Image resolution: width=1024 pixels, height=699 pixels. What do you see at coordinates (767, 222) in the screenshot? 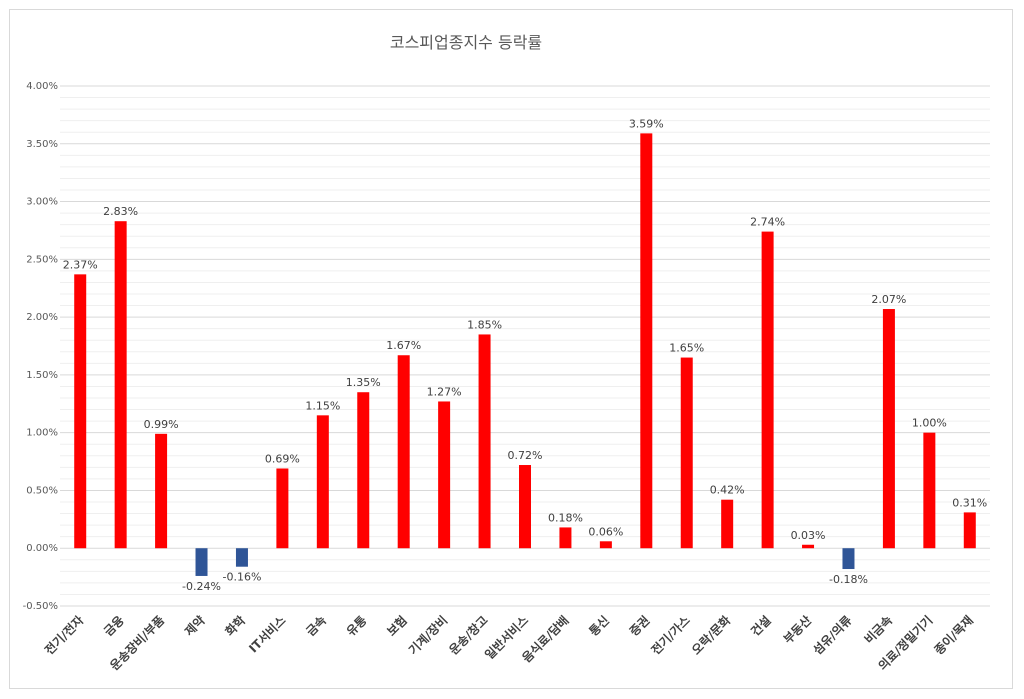
I see `data-label: 2.74%` at bounding box center [767, 222].